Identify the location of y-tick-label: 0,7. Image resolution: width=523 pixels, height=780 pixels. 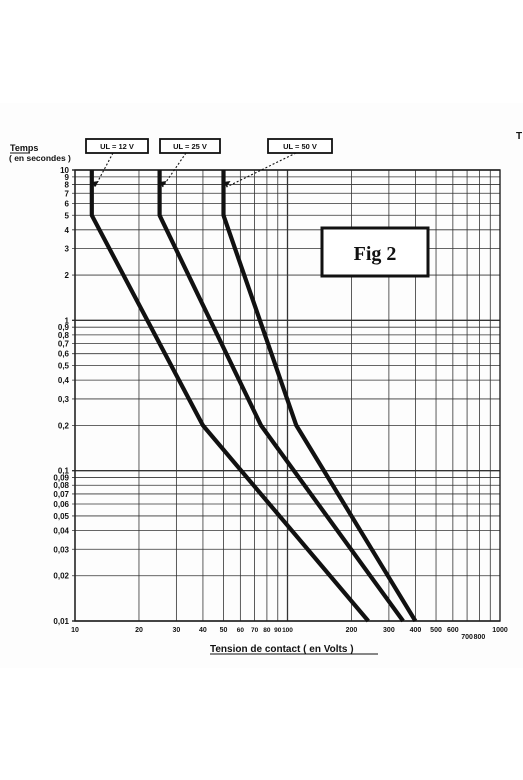
(64, 344).